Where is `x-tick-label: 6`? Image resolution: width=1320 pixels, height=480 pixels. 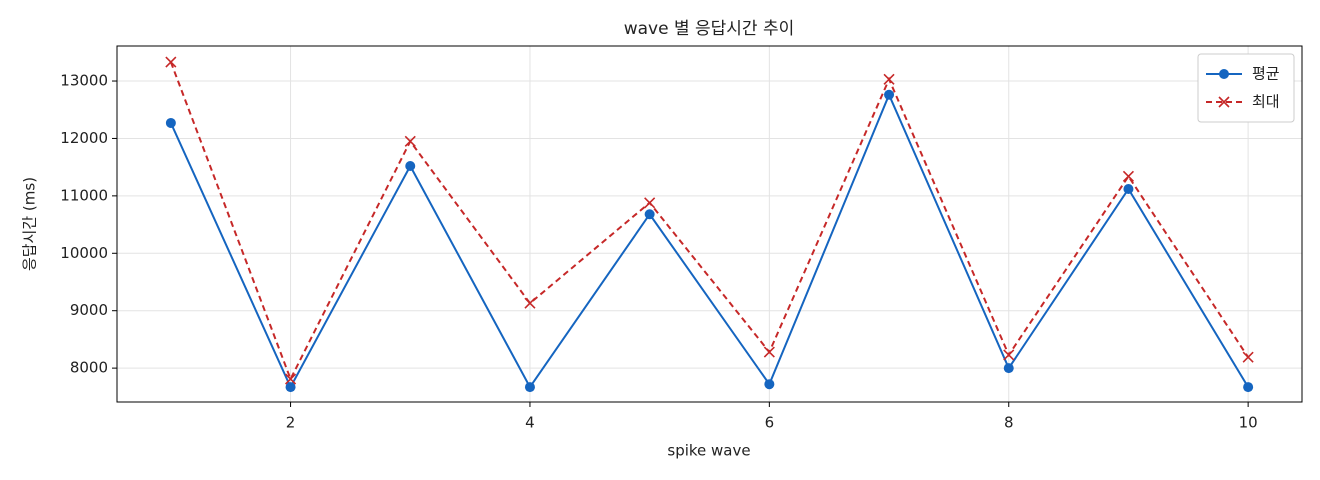
x-tick-label: 6 is located at coordinates (770, 423).